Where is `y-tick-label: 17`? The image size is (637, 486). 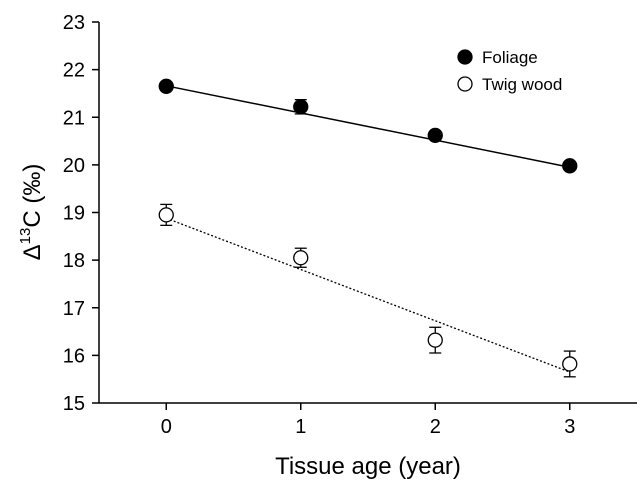 y-tick-label: 17 is located at coordinates (74, 309).